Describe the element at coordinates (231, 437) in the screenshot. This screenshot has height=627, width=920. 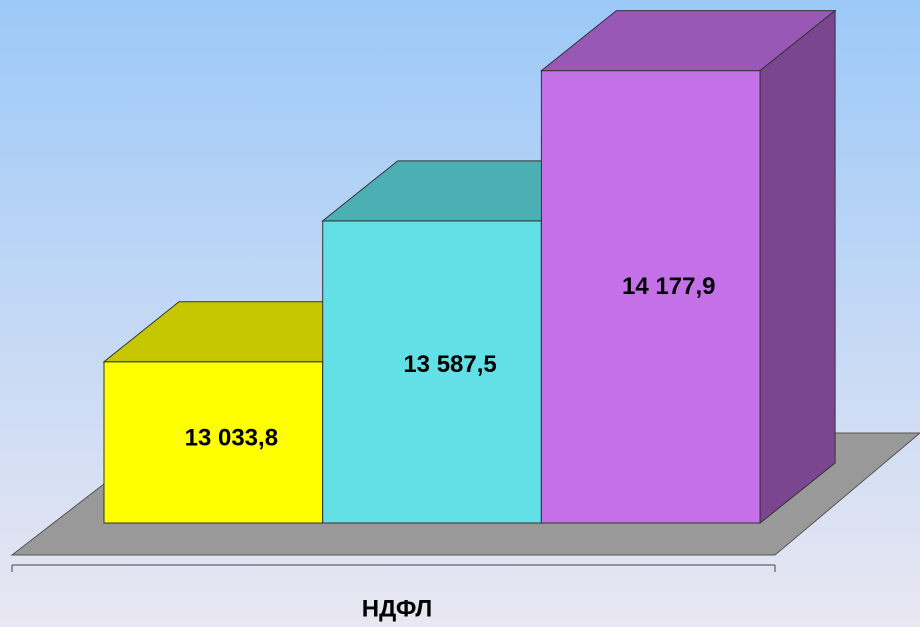
I see `value-label: 13 033,8` at that location.